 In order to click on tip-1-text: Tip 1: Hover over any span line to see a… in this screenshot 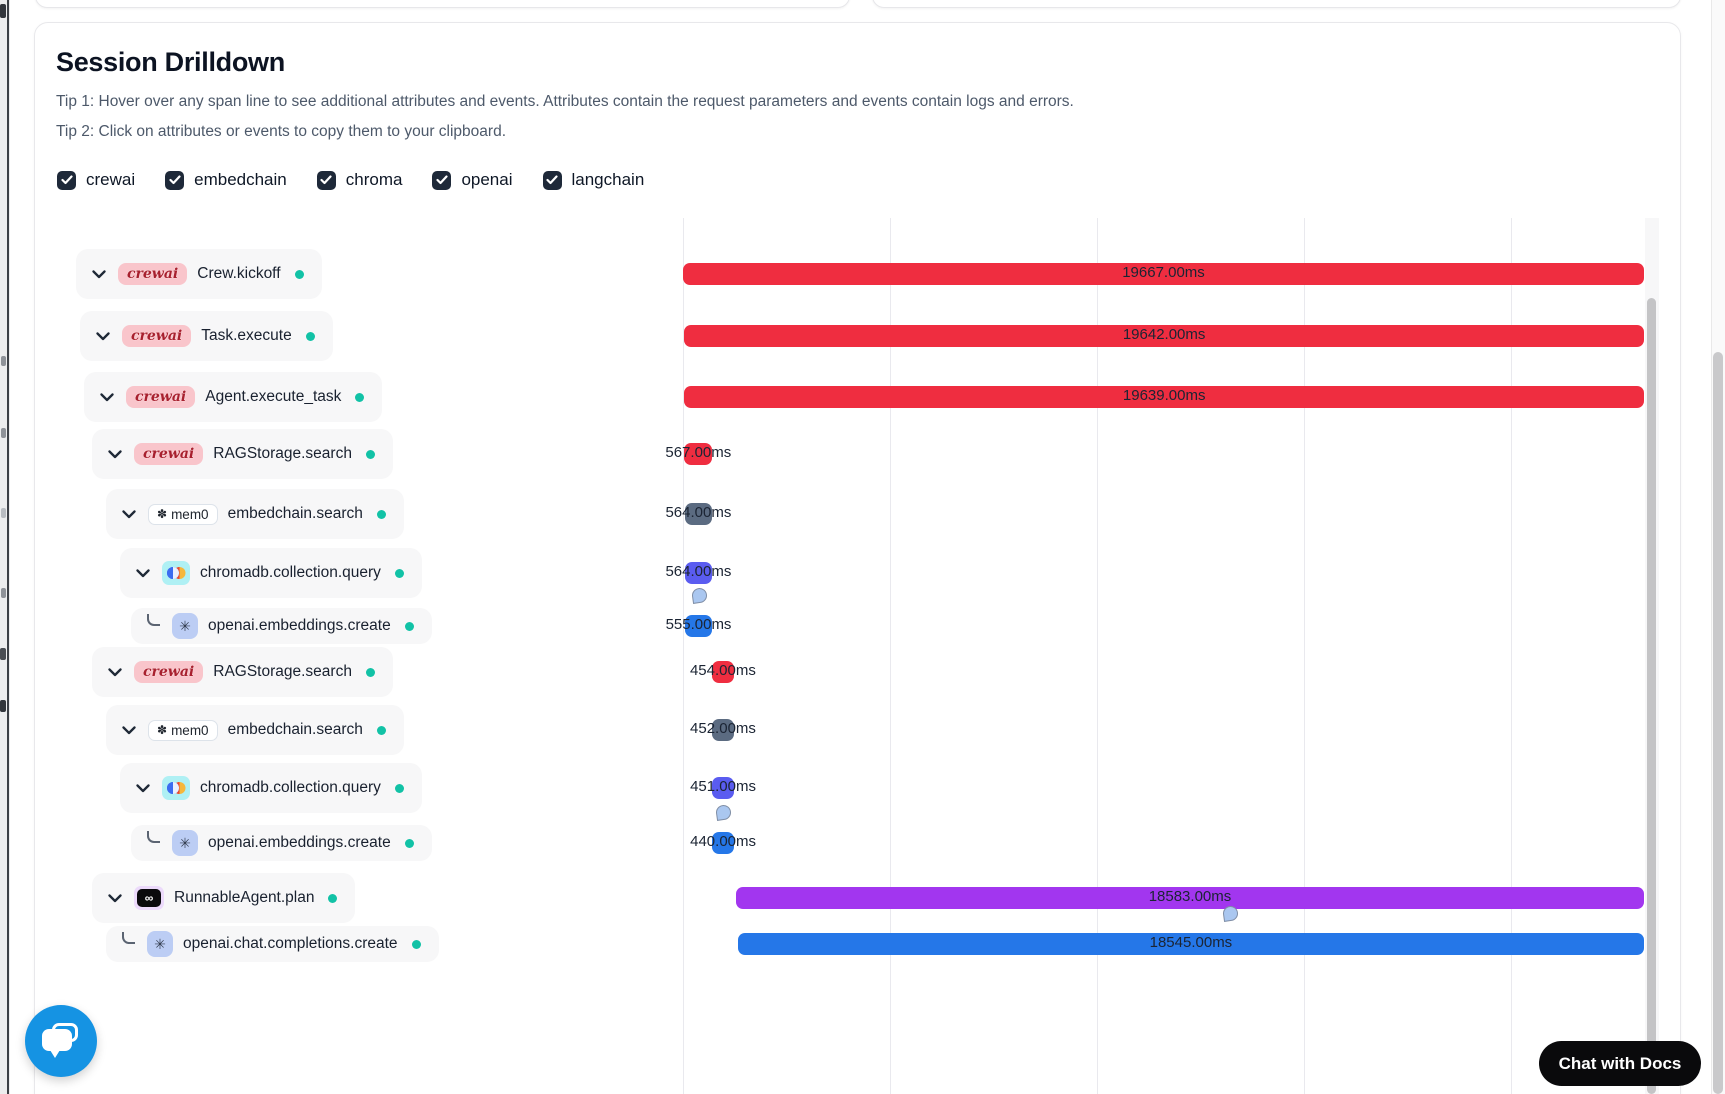, I will do `click(565, 101)`.